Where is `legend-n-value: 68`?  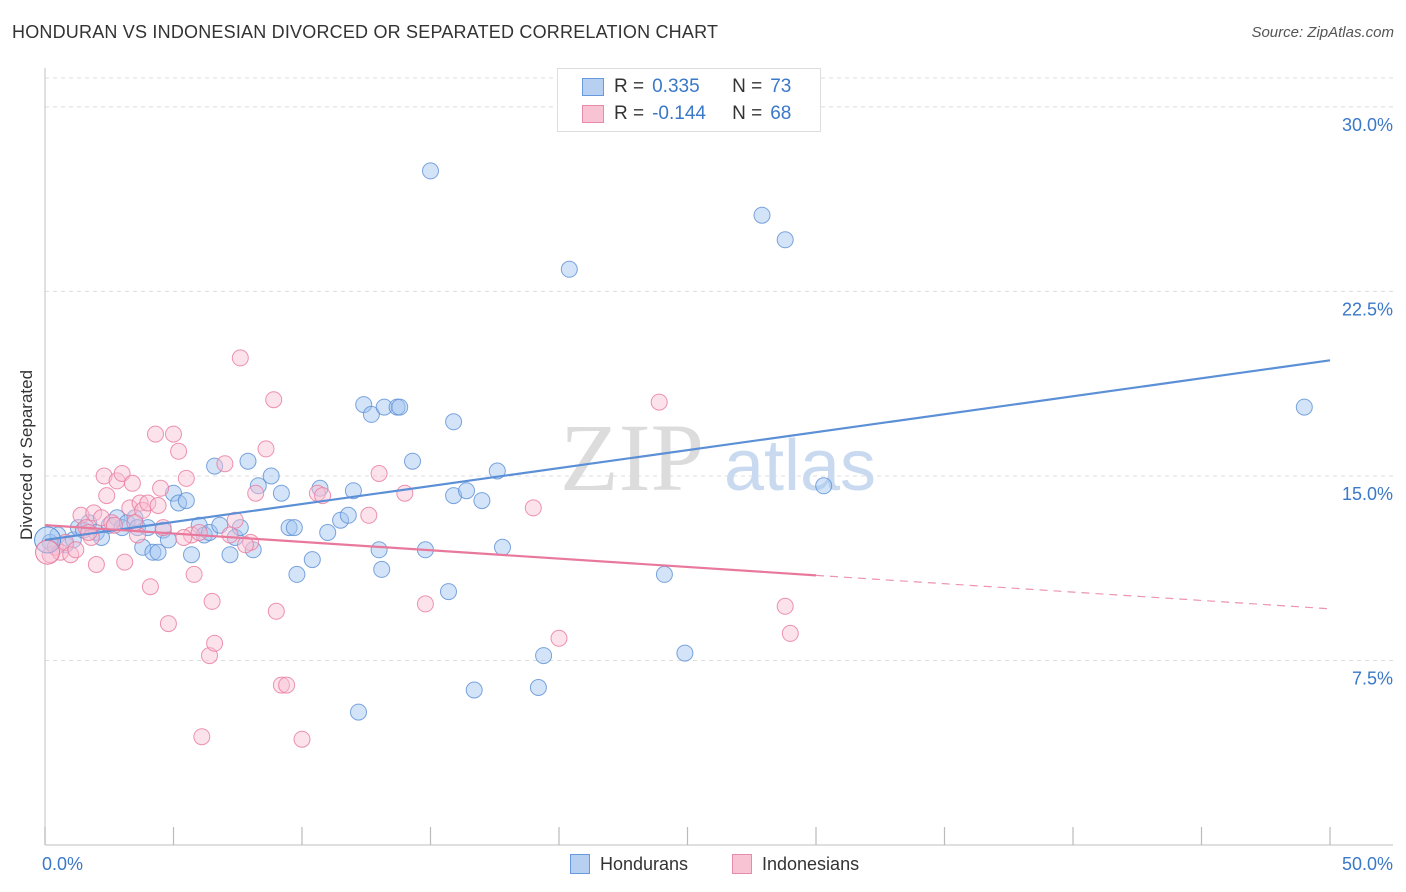 legend-n-value: 68 is located at coordinates (781, 113).